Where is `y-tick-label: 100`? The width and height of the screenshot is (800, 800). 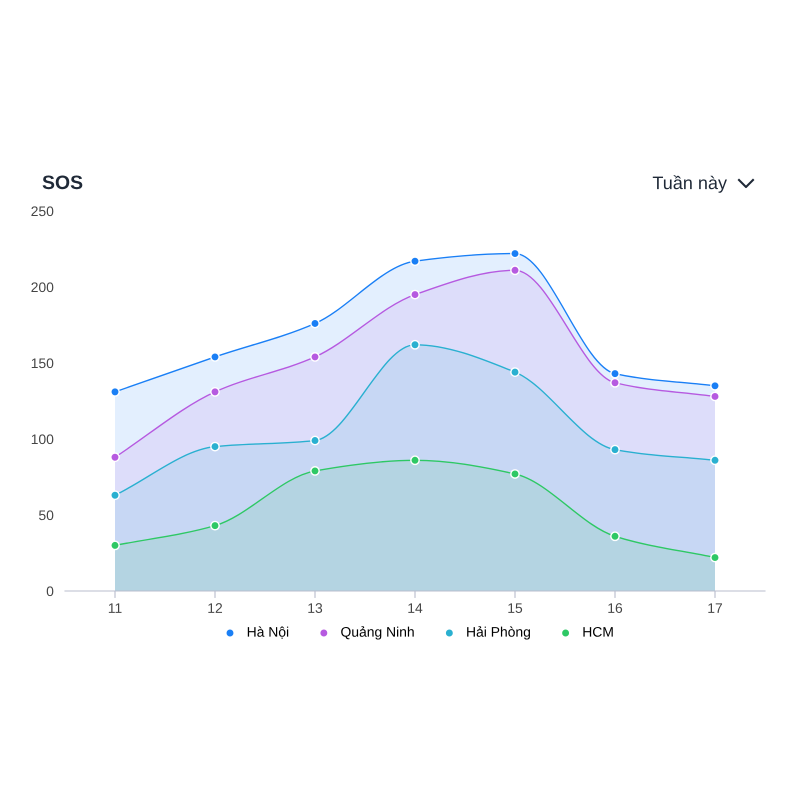
y-tick-label: 100 is located at coordinates (43, 439).